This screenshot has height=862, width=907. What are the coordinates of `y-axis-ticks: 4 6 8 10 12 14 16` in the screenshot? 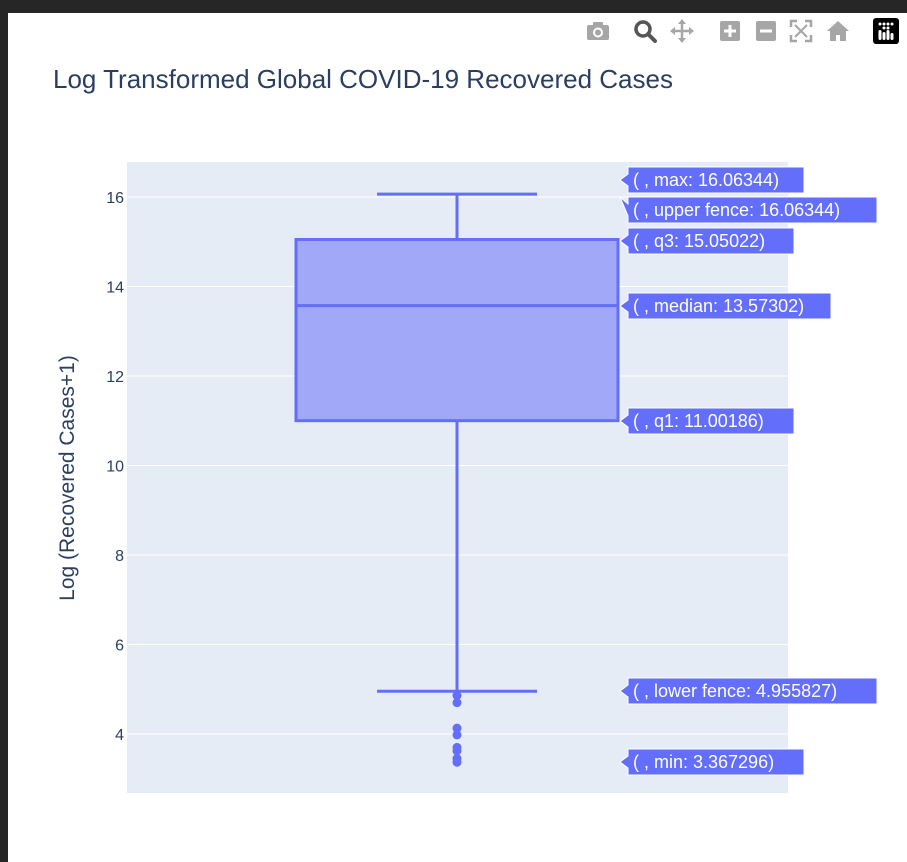 It's located at (115, 467).